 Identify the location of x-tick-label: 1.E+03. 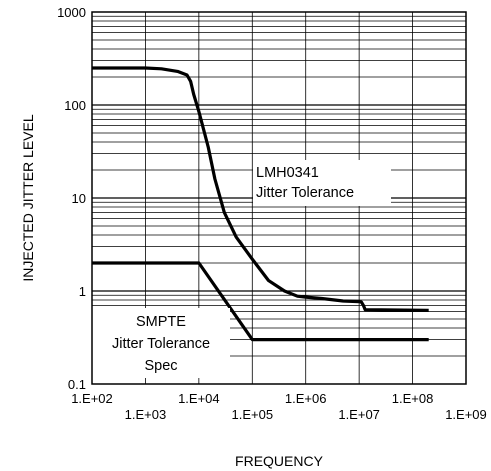
(146, 414).